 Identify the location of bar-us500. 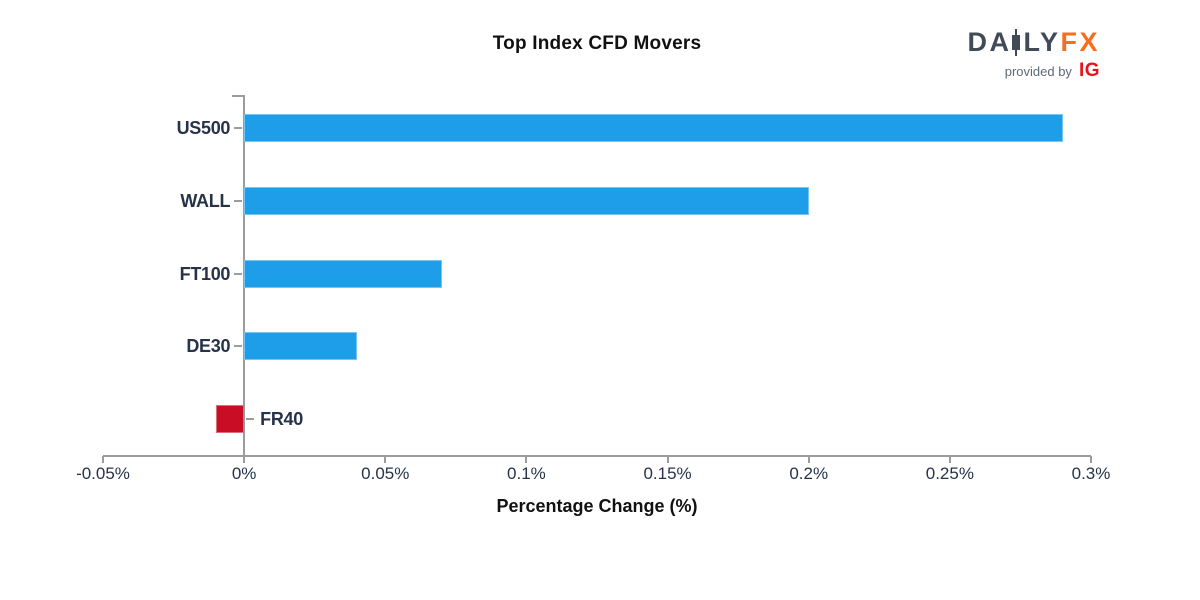
(653, 128).